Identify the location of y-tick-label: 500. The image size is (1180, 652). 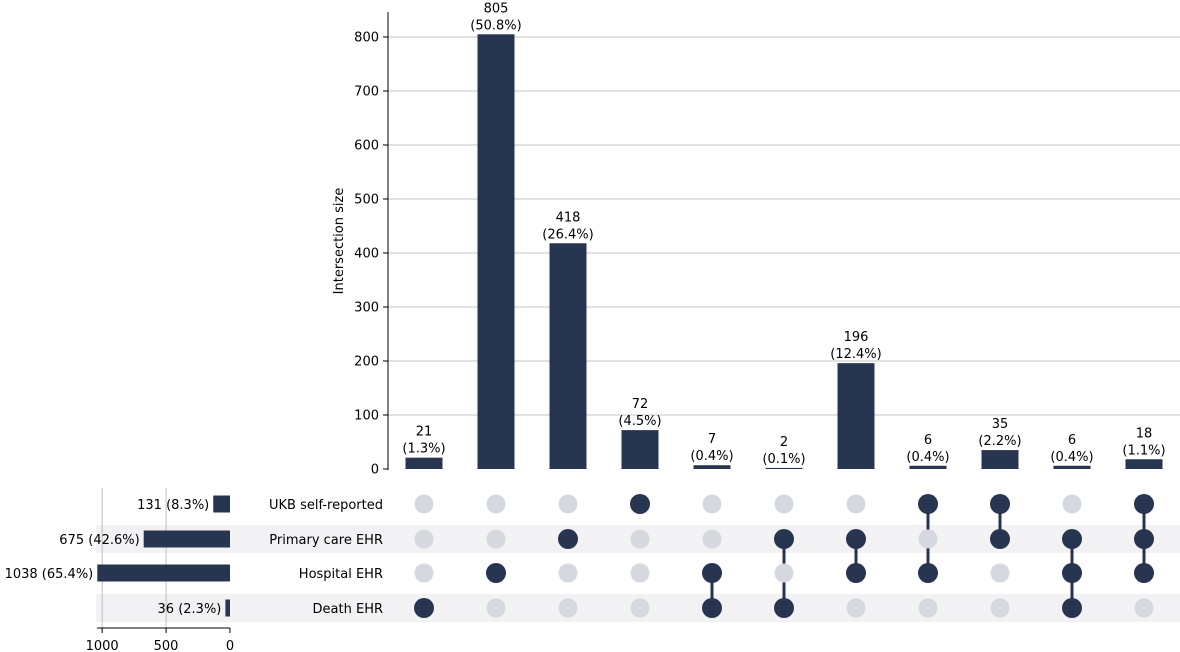
(366, 200).